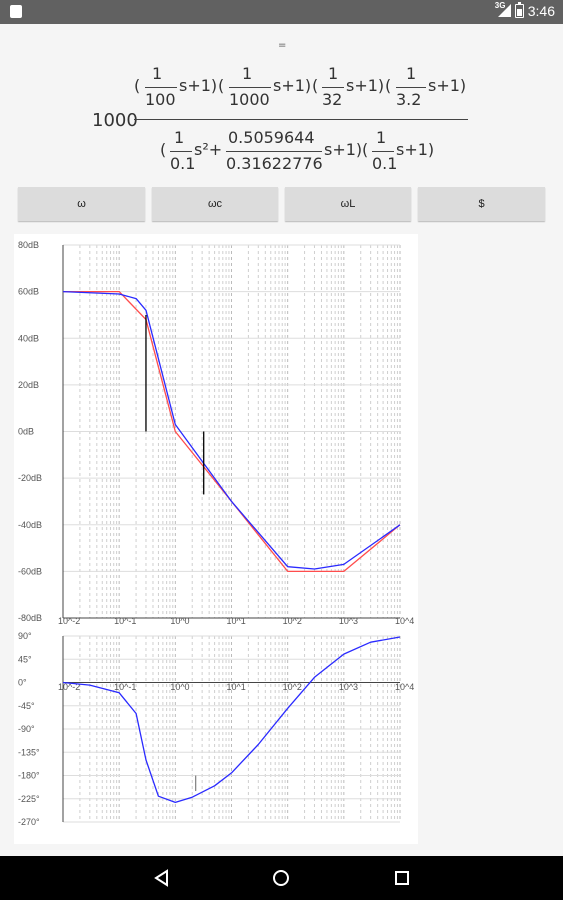 This screenshot has height=900, width=563. What do you see at coordinates (348, 204) in the screenshot?
I see `omega-l-button: ωL` at bounding box center [348, 204].